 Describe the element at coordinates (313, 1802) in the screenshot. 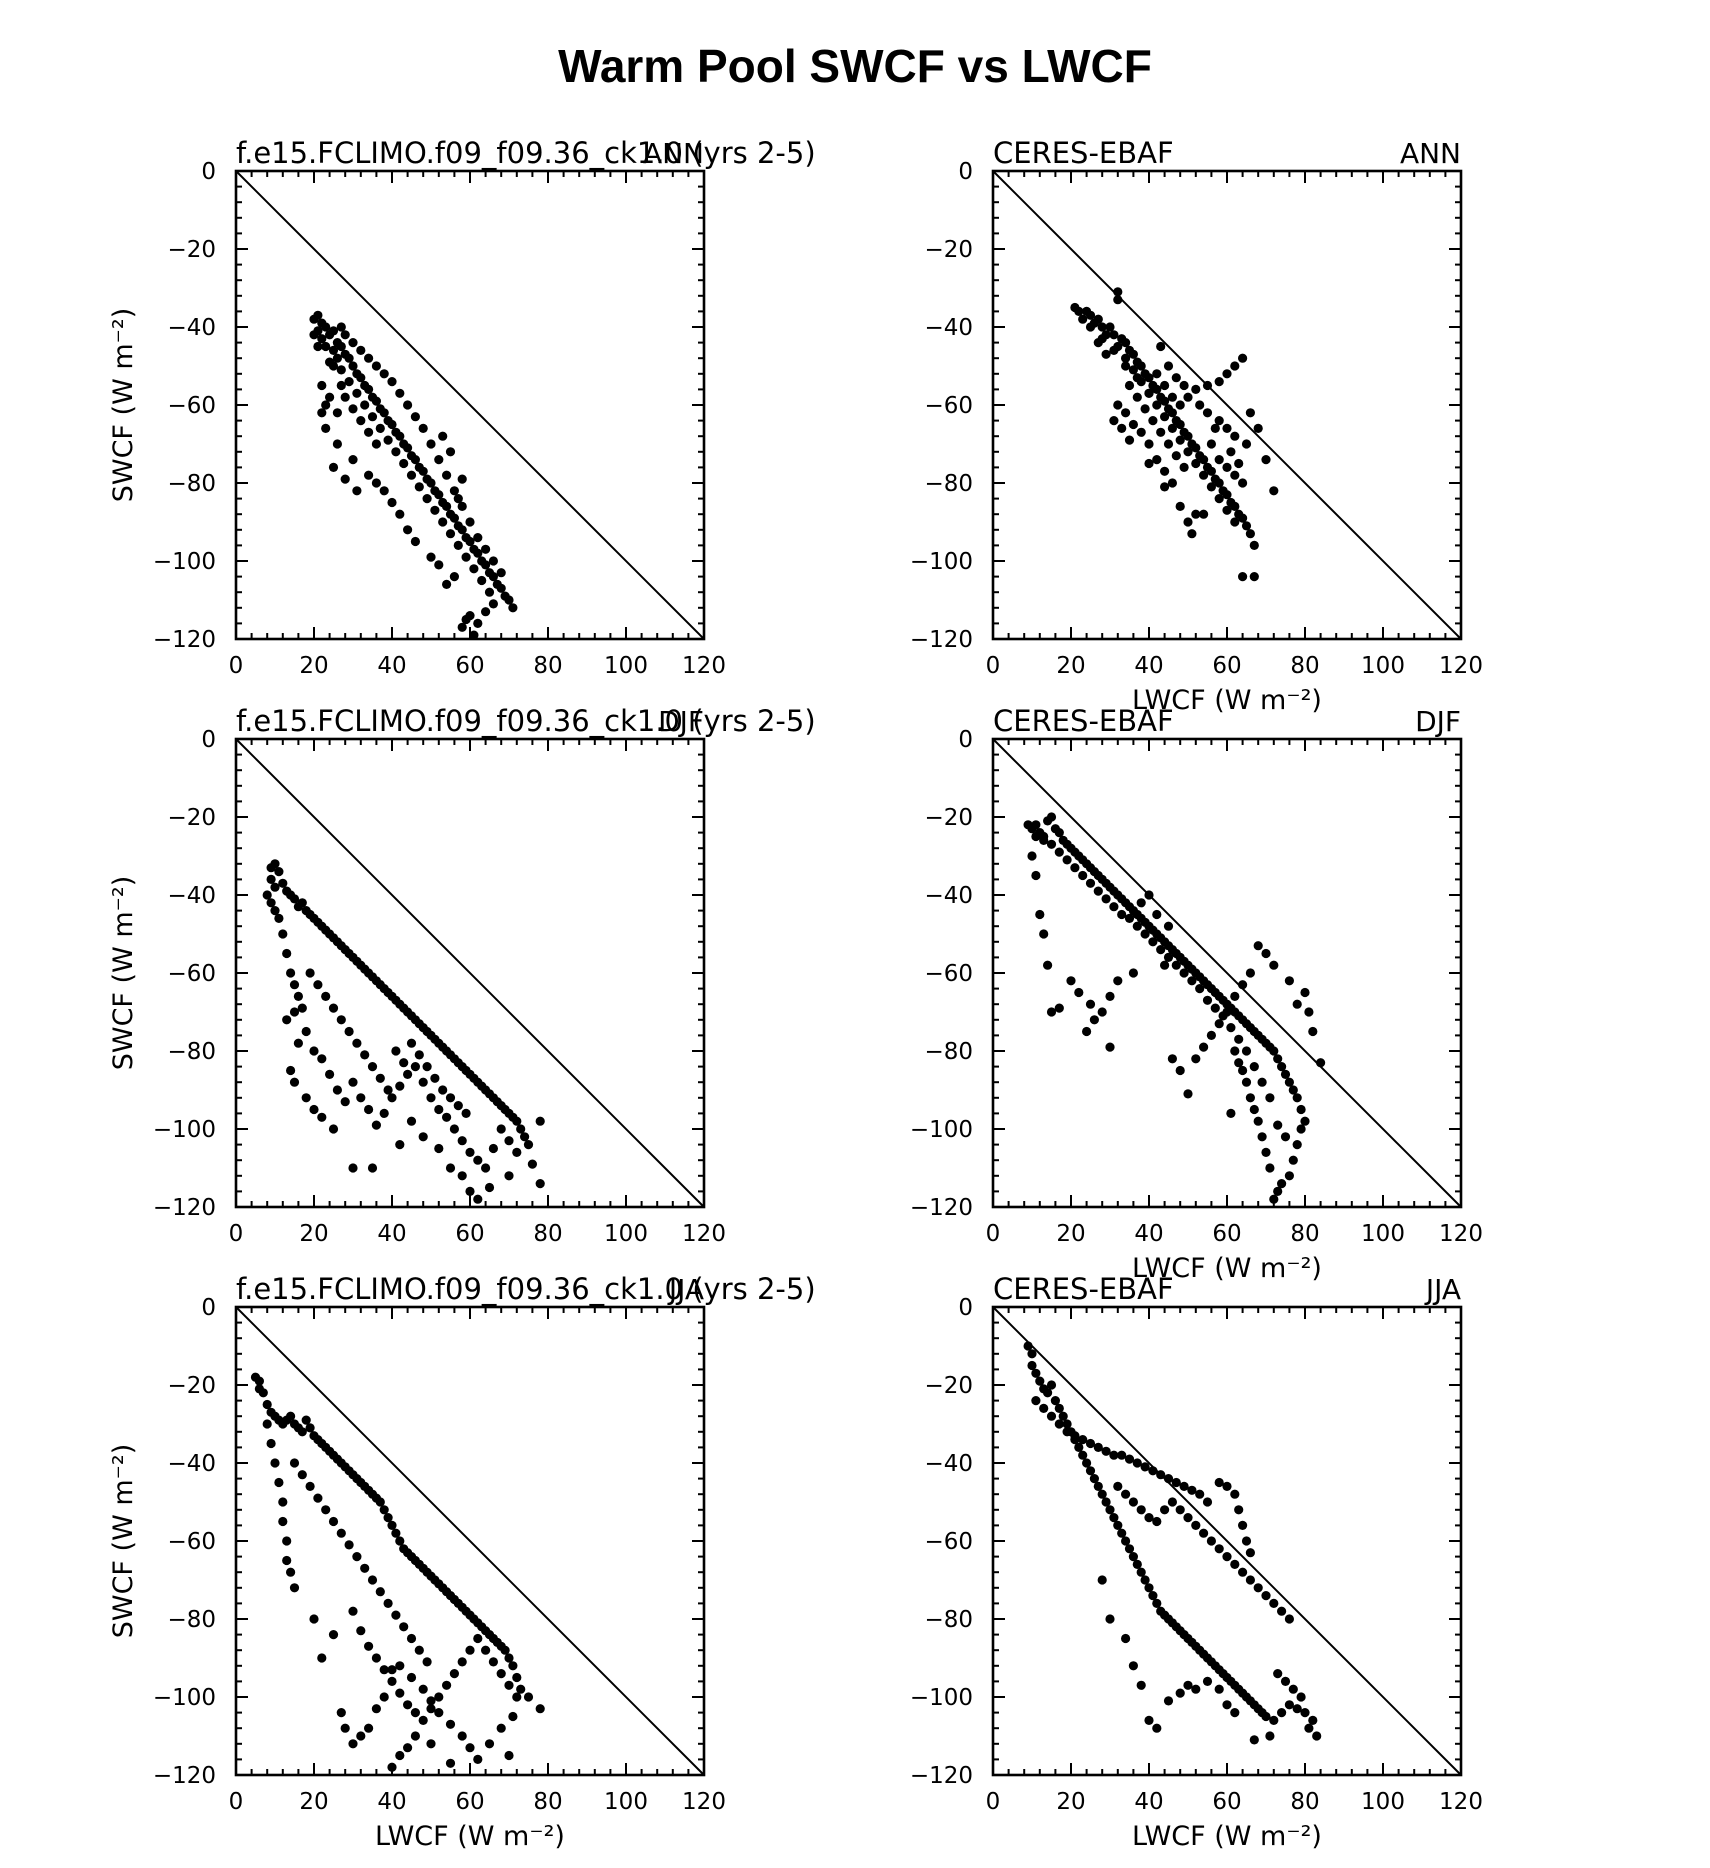

I see `x-tick-label: 20` at that location.